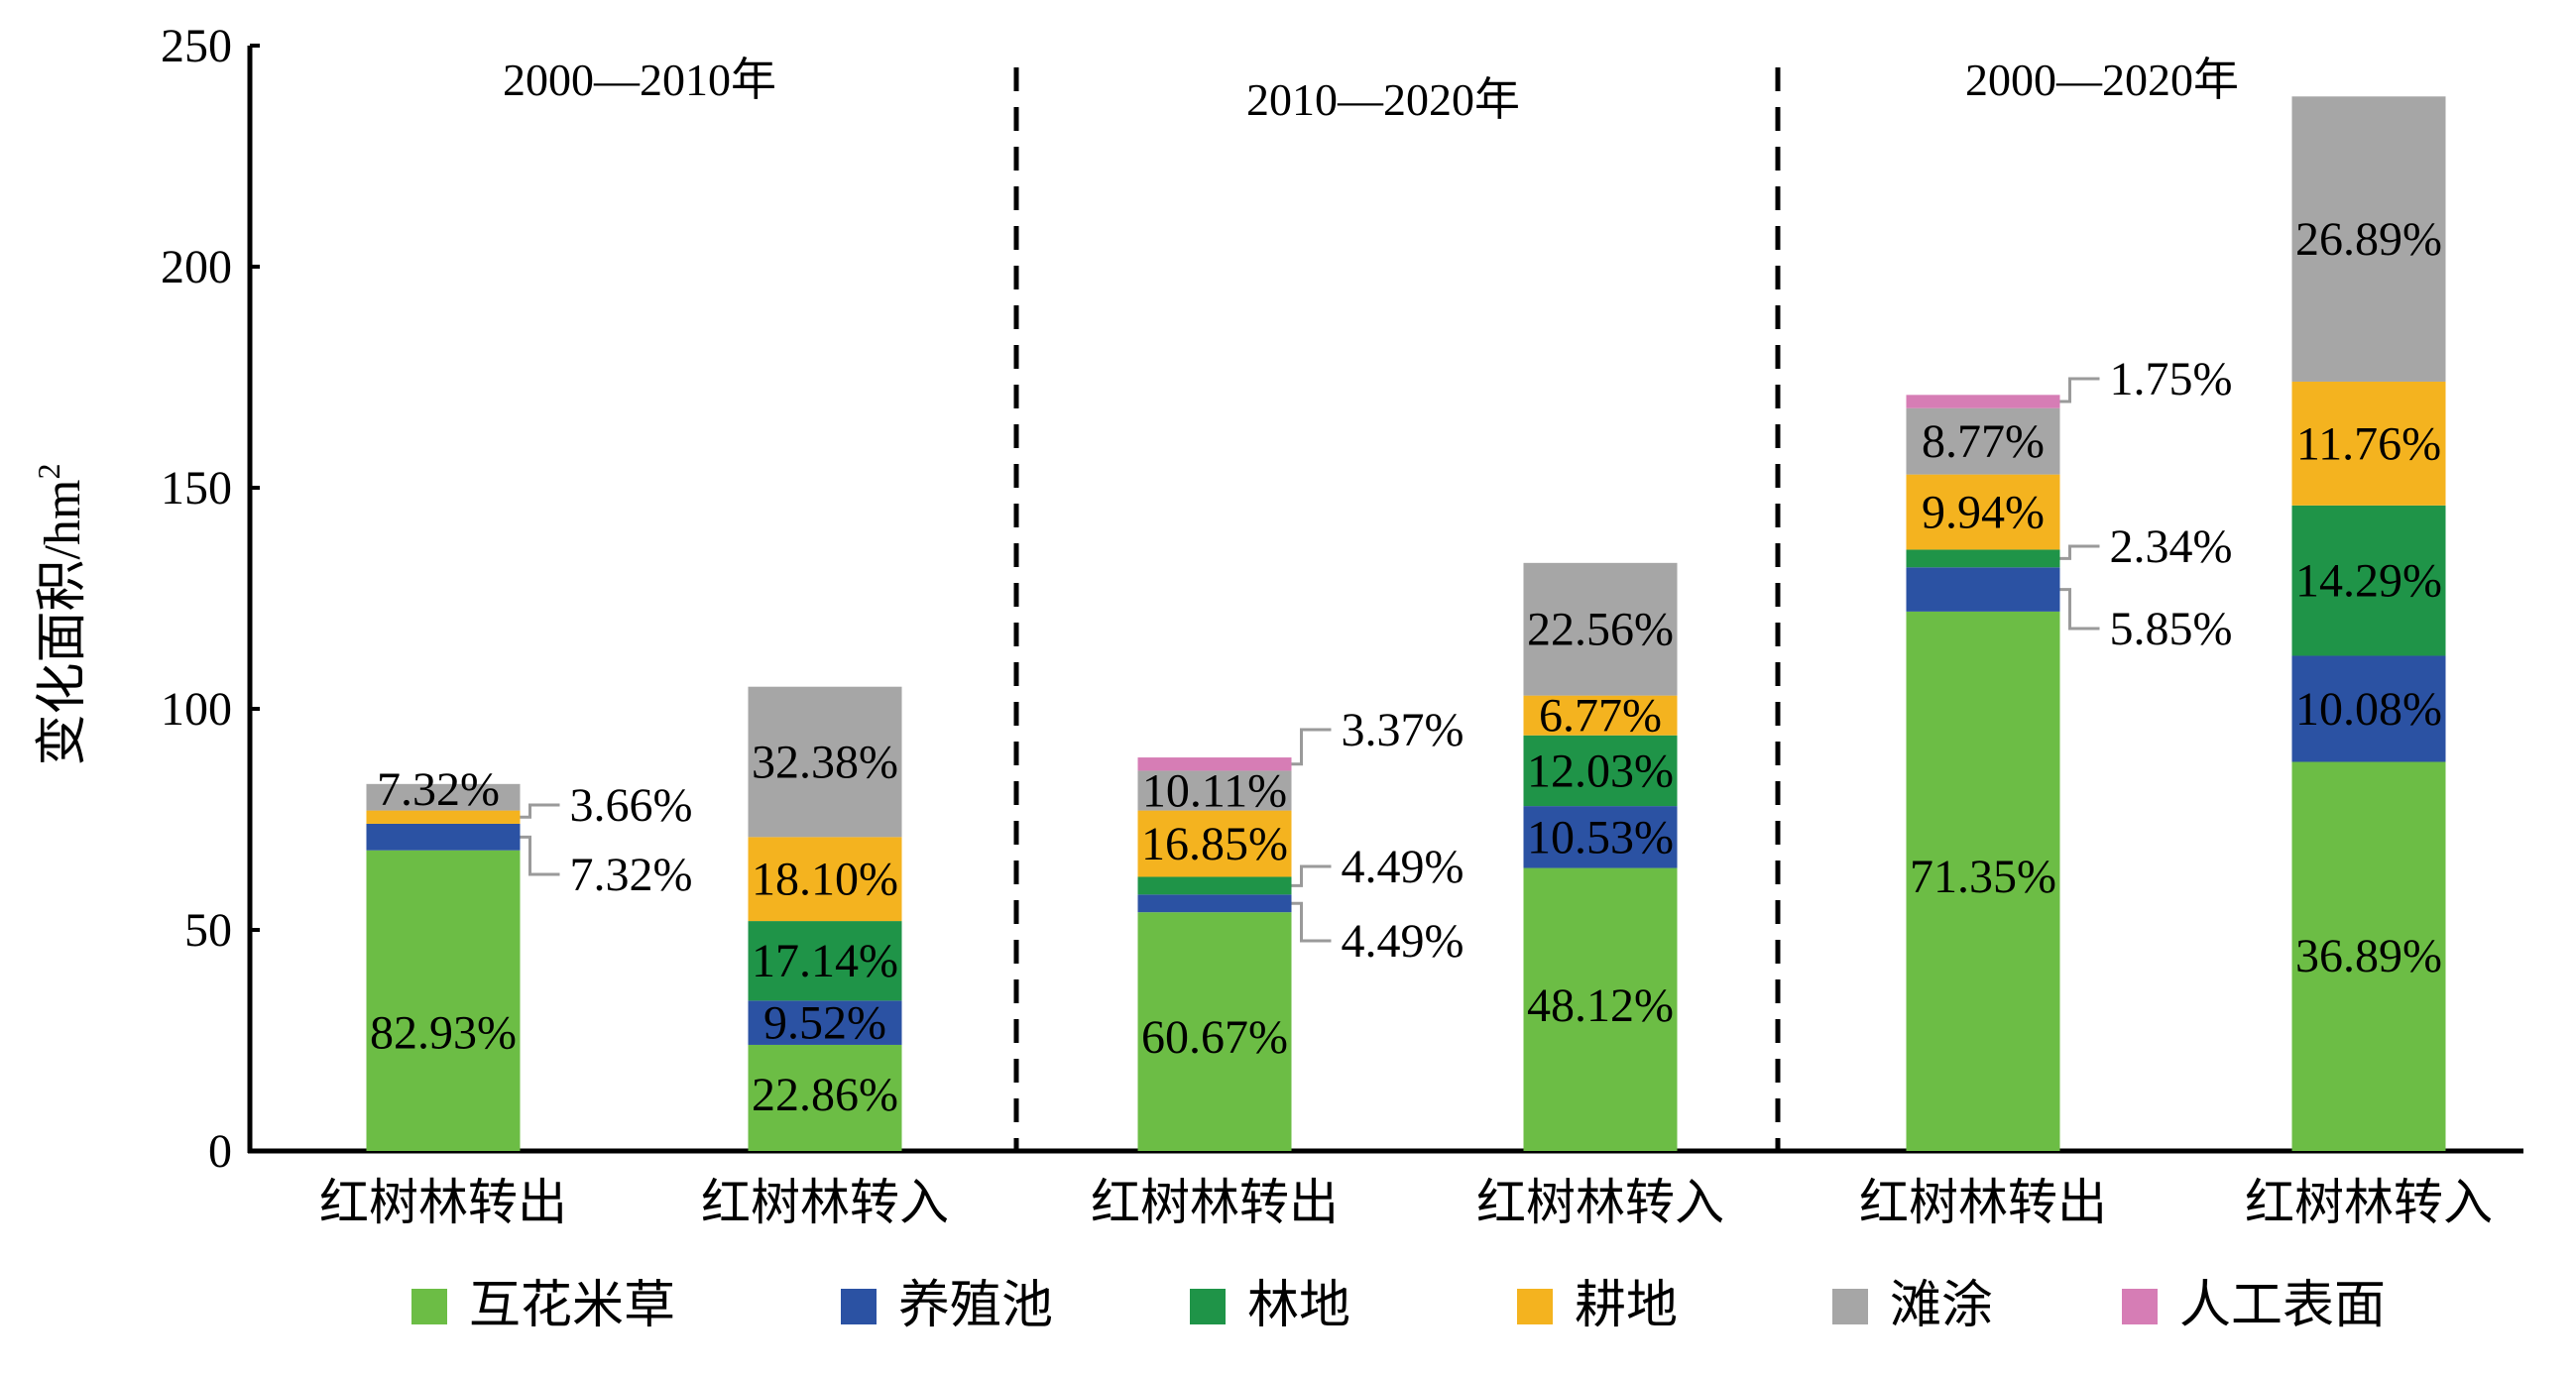 This screenshot has width=2576, height=1377. Describe the element at coordinates (2140, 1306) in the screenshot. I see `legend-swatch-人工表面` at that location.